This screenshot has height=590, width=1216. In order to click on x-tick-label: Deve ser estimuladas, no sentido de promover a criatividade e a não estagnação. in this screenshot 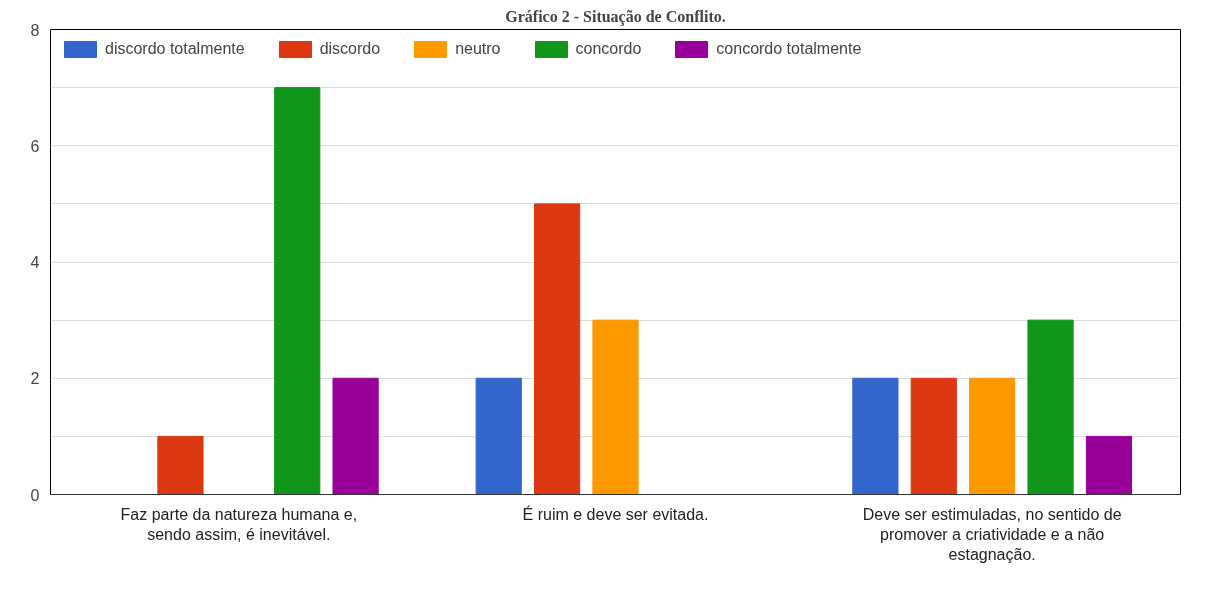, I will do `click(992, 534)`.